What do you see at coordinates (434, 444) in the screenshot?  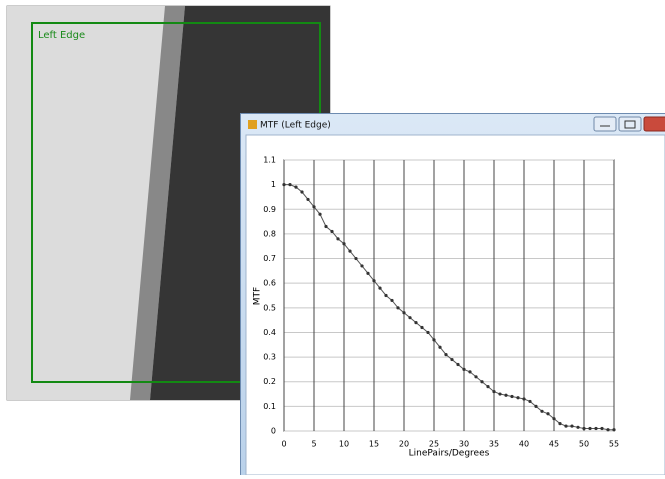 I see `x-tick-label: 25` at bounding box center [434, 444].